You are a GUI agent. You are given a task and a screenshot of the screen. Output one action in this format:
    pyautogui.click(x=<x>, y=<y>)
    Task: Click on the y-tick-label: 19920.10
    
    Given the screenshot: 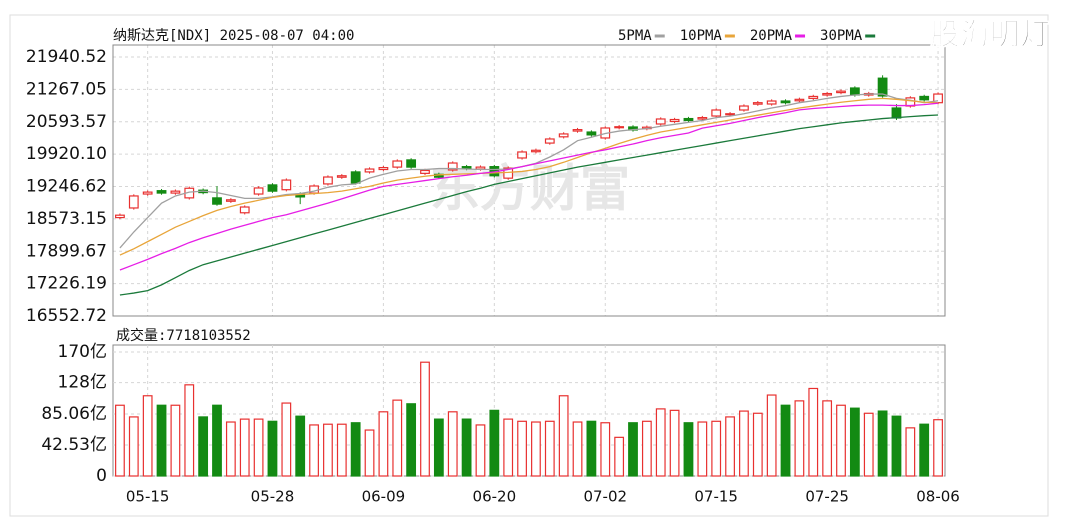 What is the action you would take?
    pyautogui.click(x=66, y=154)
    